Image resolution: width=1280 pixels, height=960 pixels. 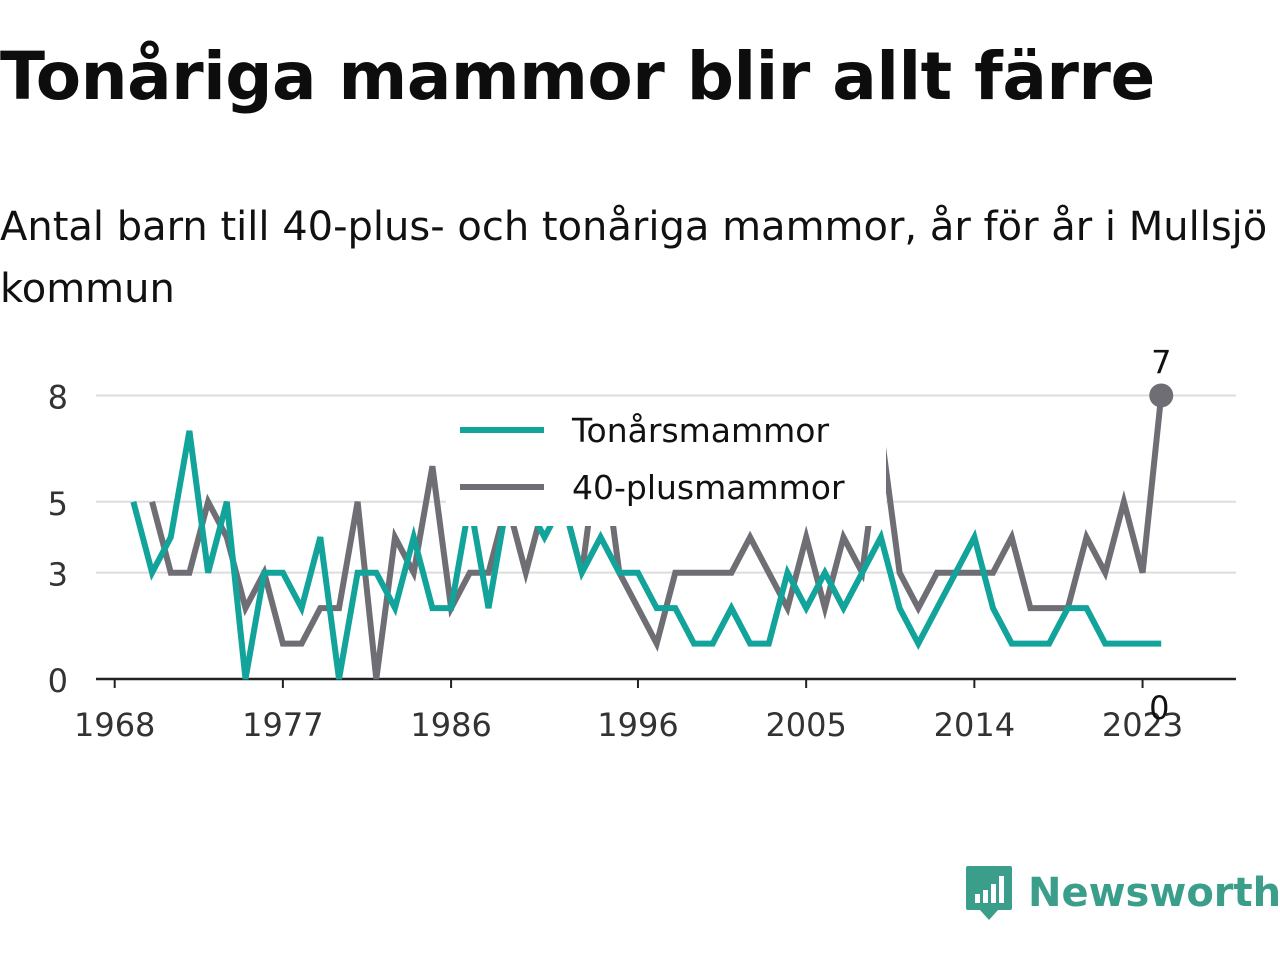 I want to click on x-tick-label: 2014, so click(x=974, y=725).